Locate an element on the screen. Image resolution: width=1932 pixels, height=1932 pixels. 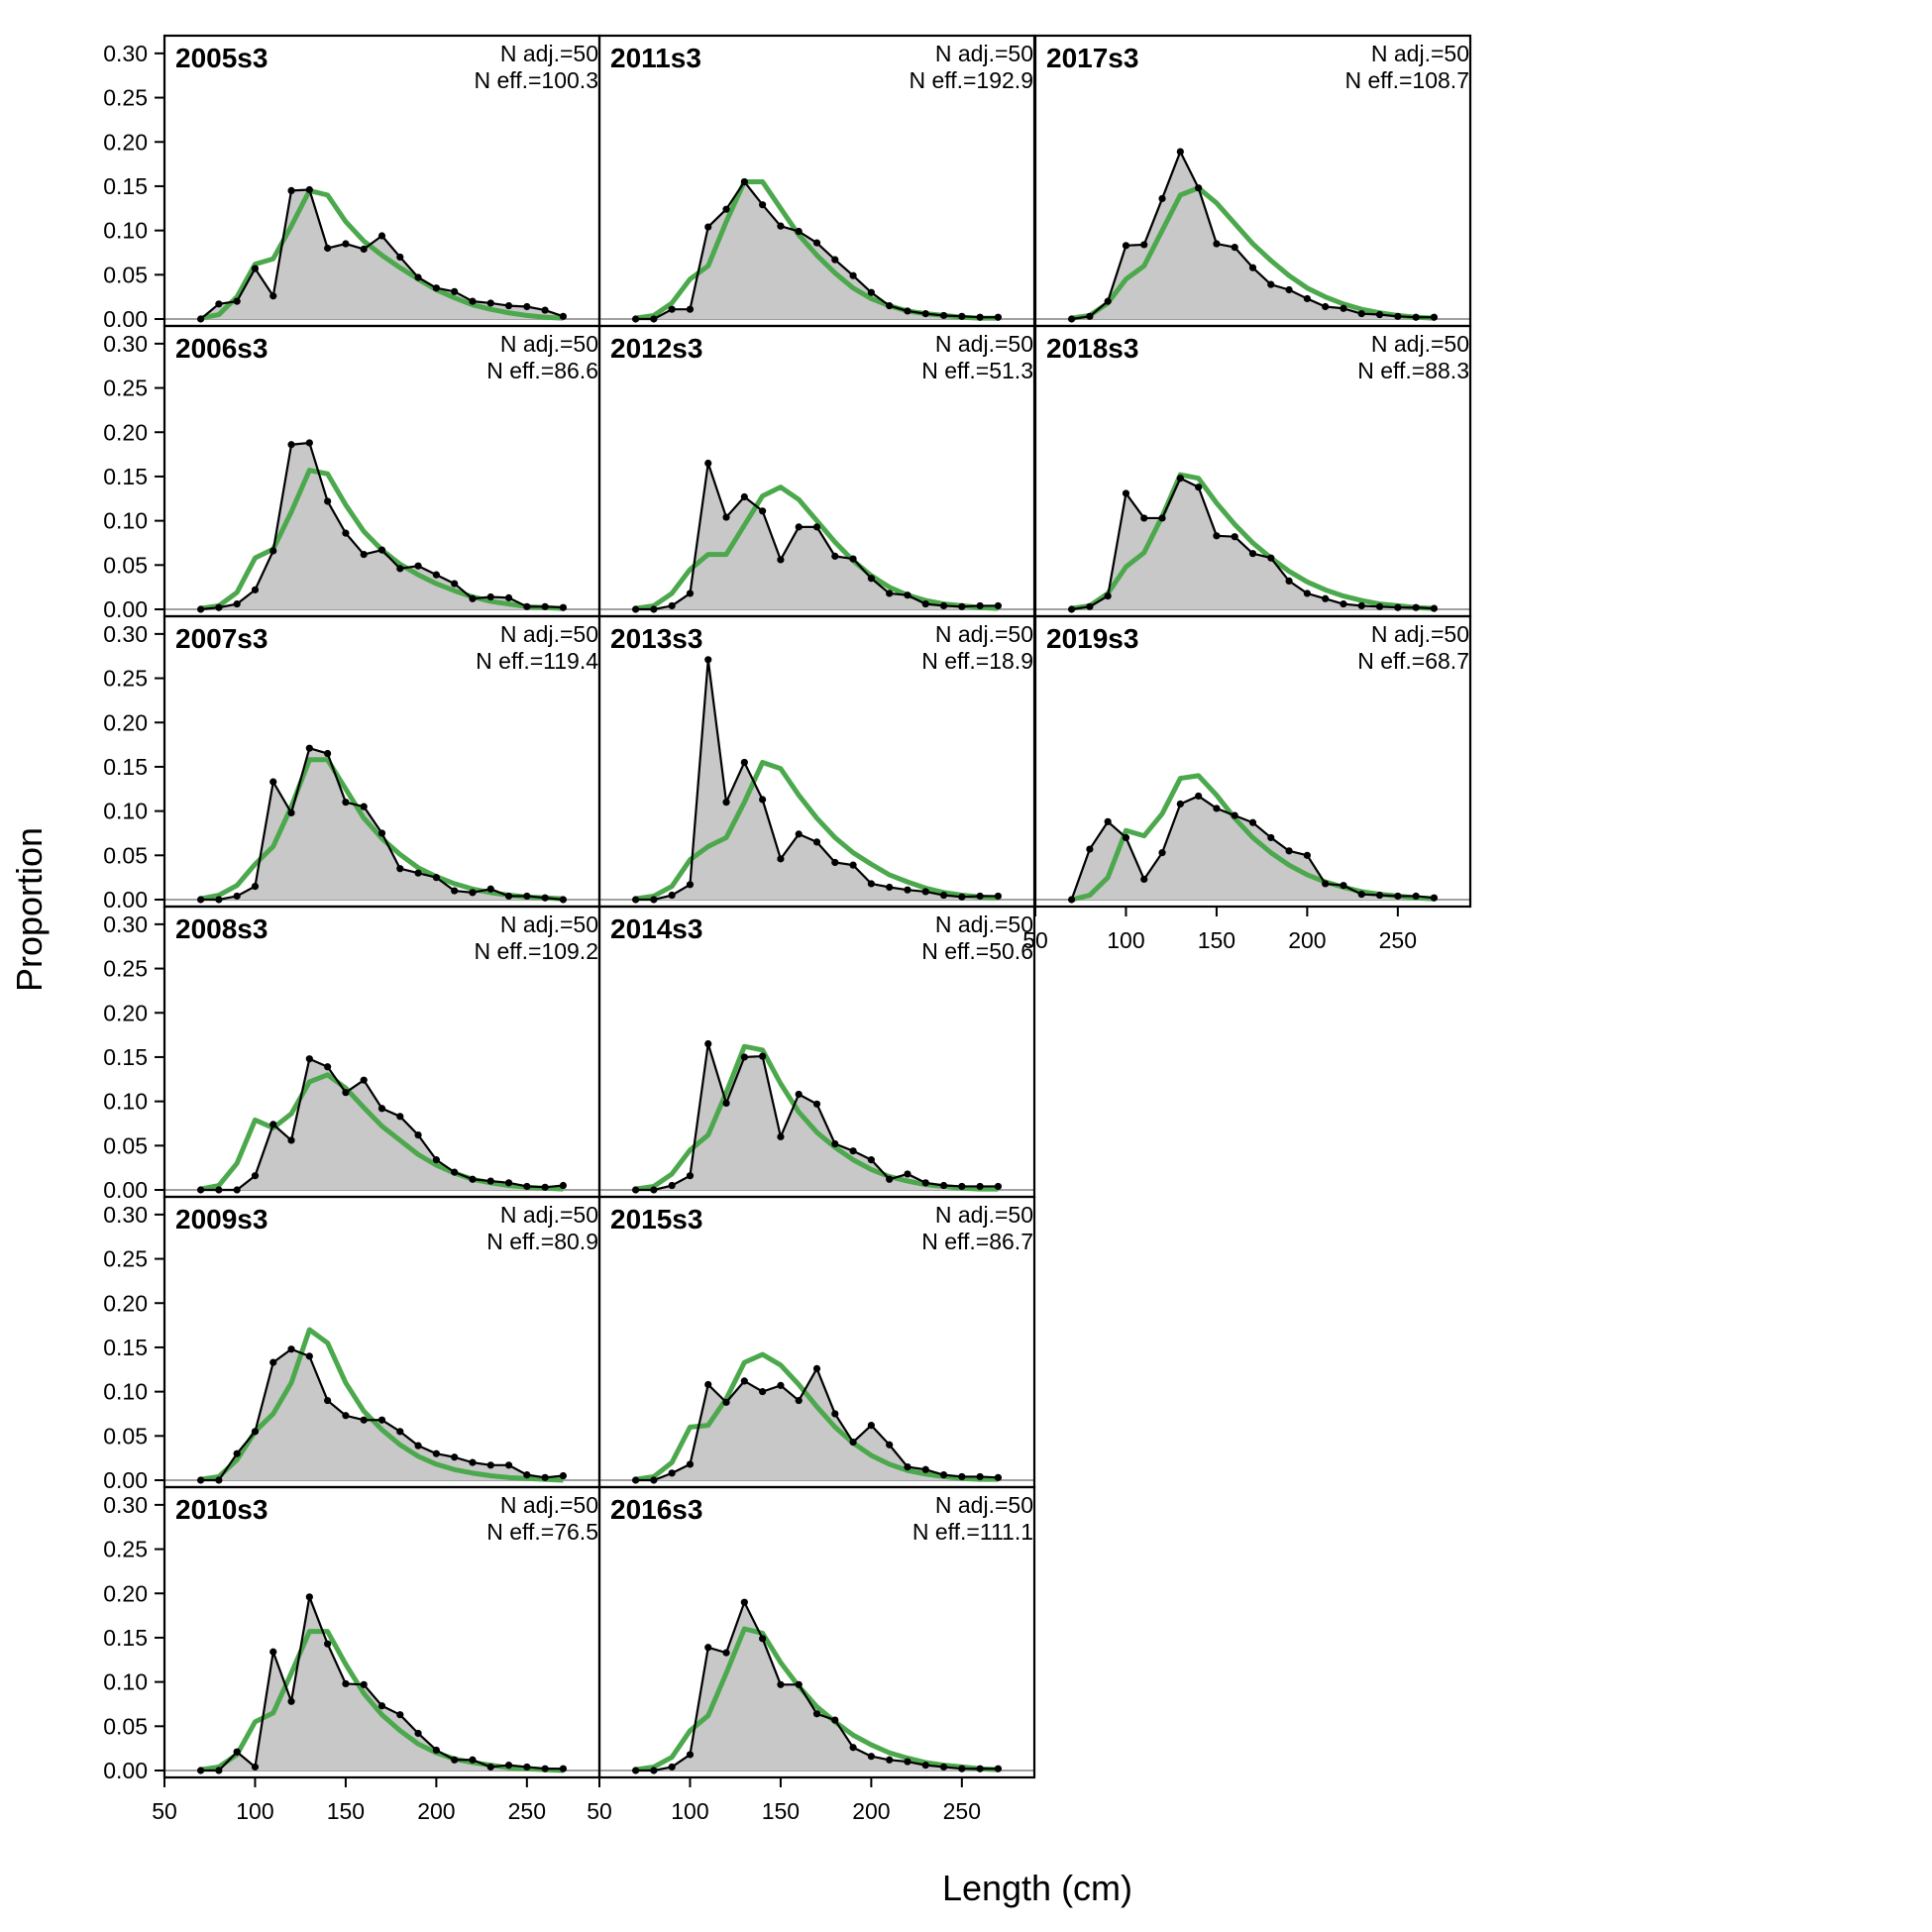
panel-label: 2018s3 is located at coordinates (1092, 348).